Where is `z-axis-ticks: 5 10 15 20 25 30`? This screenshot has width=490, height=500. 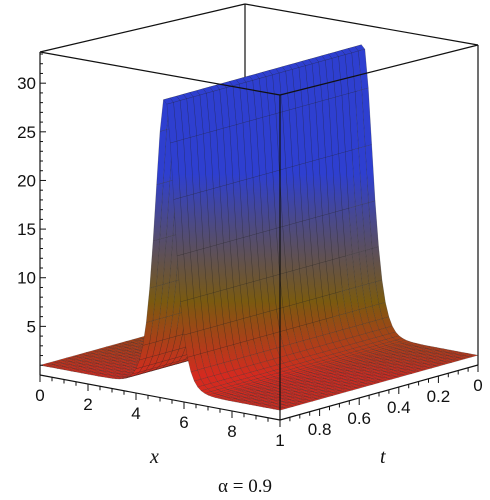 z-axis-ticks: 5 10 15 20 25 30 is located at coordinates (31, 209).